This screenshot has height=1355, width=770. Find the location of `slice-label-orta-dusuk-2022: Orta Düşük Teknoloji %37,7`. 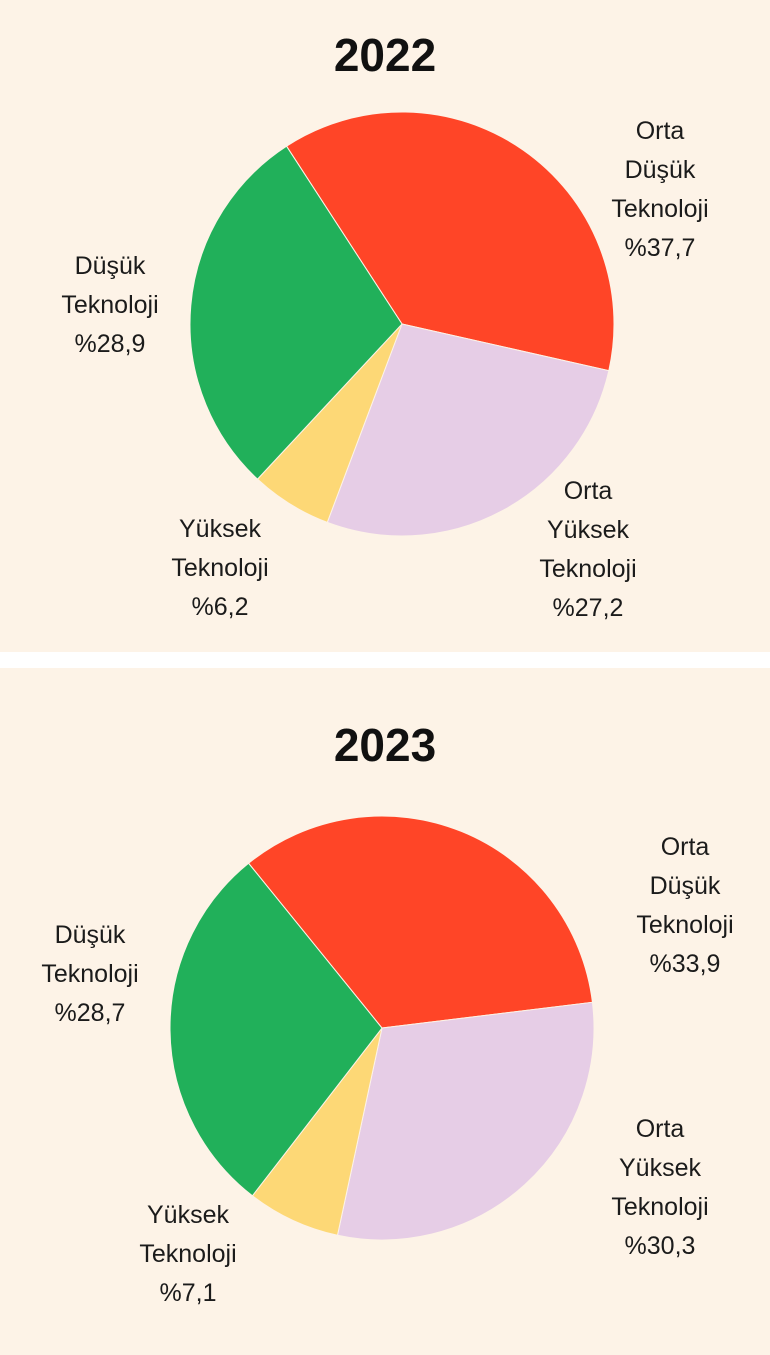

slice-label-orta-dusuk-2022: Orta Düşük Teknoloji %37,7 is located at coordinates (660, 190).